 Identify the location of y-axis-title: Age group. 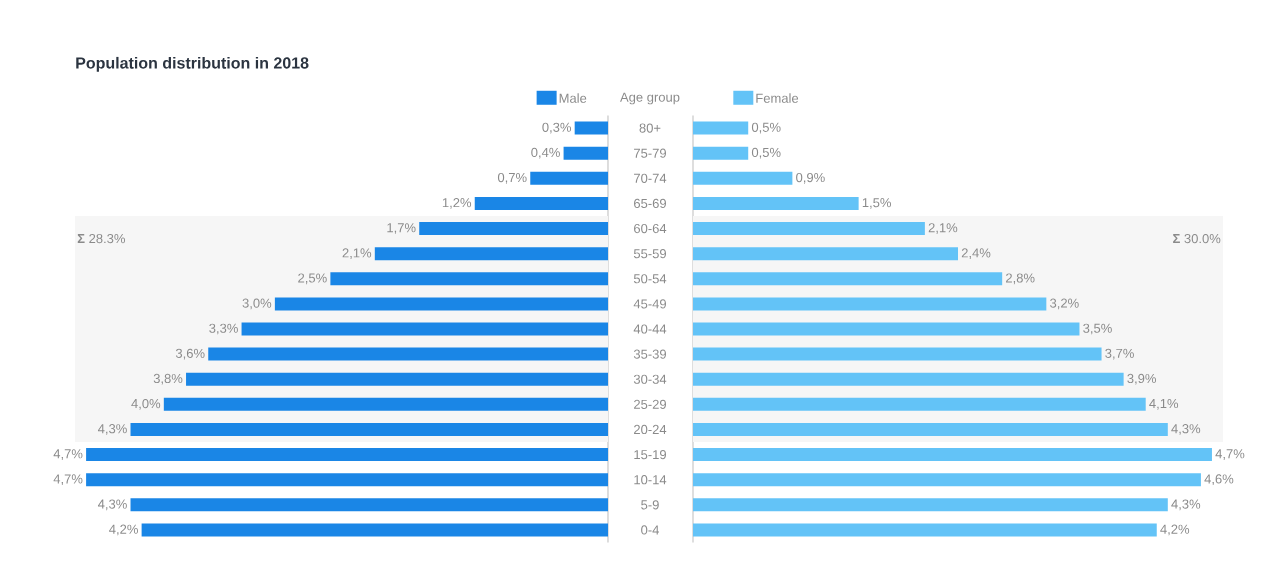
(650, 98).